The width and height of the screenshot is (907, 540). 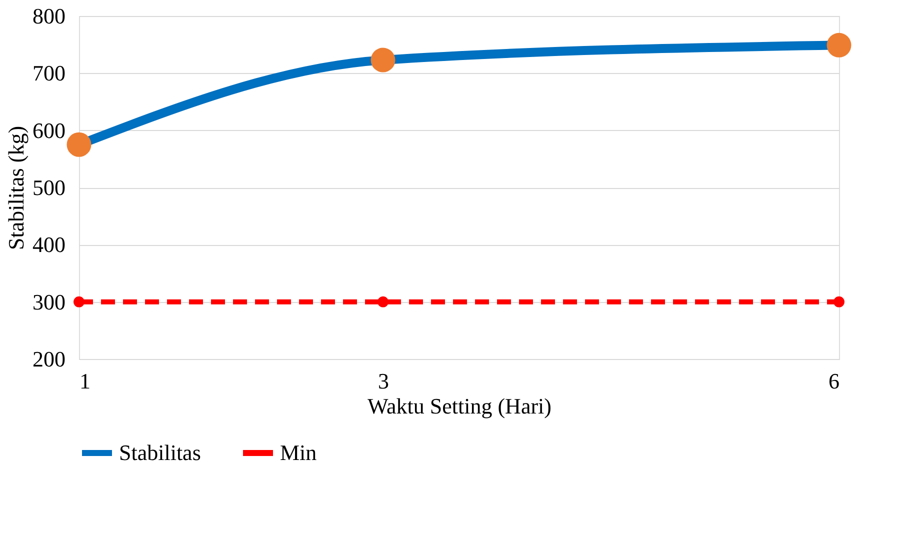 I want to click on y-axis-title: Stabilitas (kg), so click(x=16, y=188).